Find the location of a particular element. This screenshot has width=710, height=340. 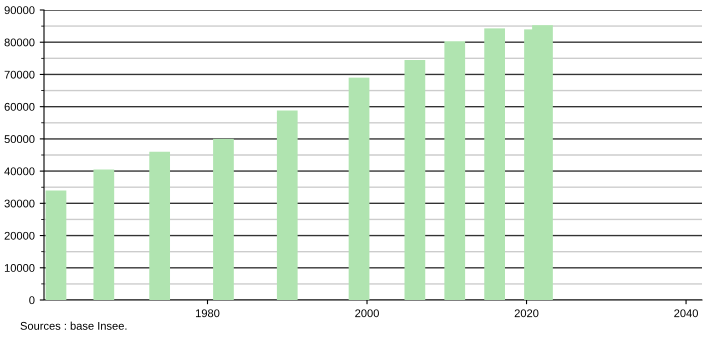

y-tick-label: 90000 is located at coordinates (19, 10).